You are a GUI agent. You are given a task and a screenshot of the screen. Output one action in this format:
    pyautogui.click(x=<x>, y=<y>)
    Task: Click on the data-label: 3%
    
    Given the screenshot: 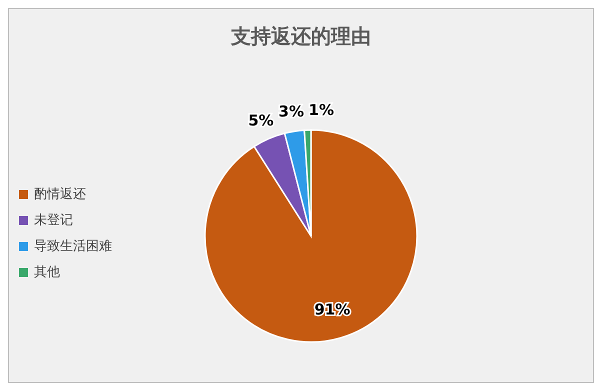 What is the action you would take?
    pyautogui.click(x=291, y=111)
    